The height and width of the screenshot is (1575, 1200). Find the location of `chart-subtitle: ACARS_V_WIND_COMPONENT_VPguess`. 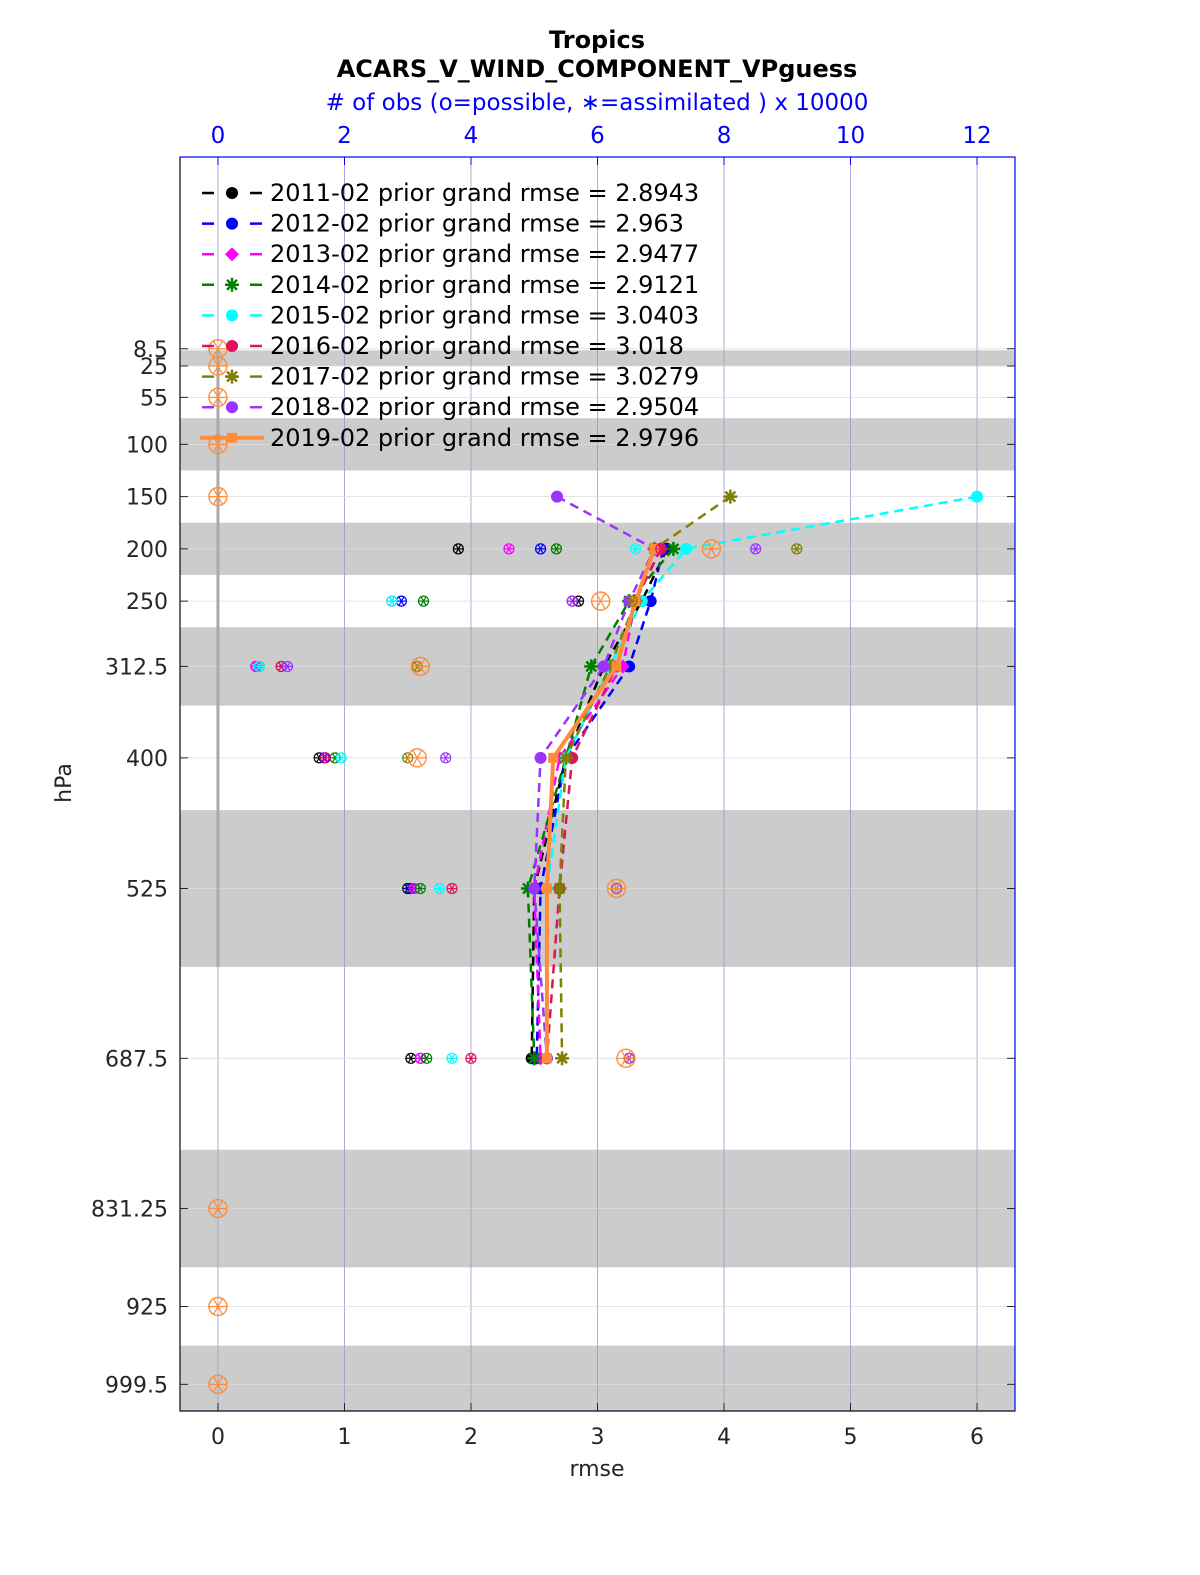

chart-subtitle: ACARS_V_WIND_COMPONENT_VPguess is located at coordinates (597, 69).